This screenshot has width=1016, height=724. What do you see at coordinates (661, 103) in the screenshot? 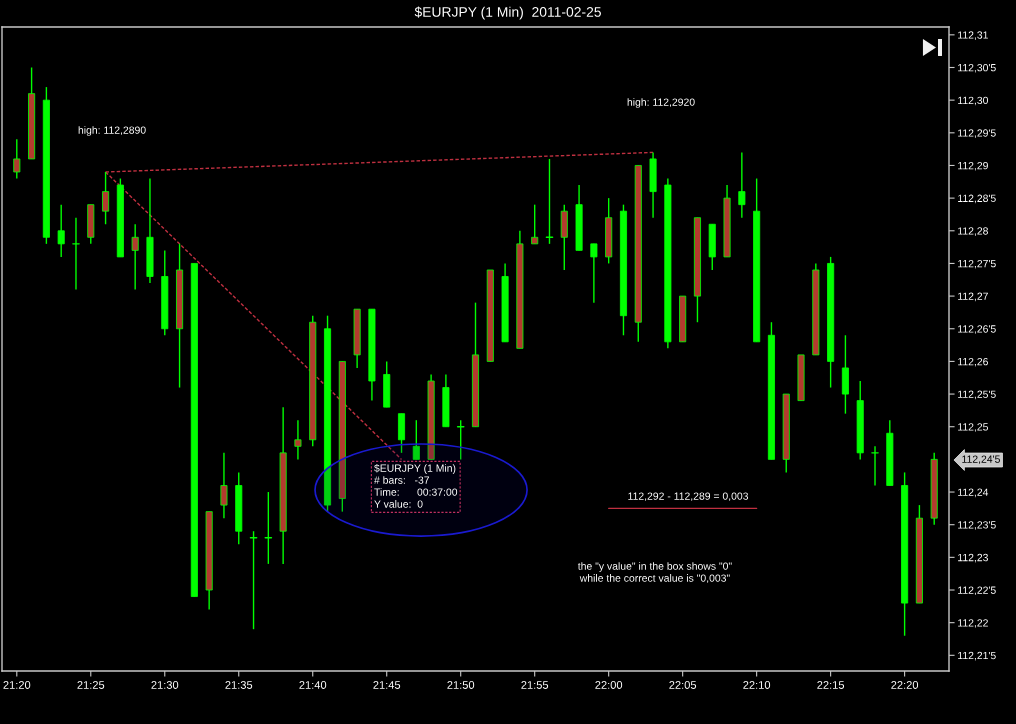
I see `annotation: high: 112,2920` at bounding box center [661, 103].